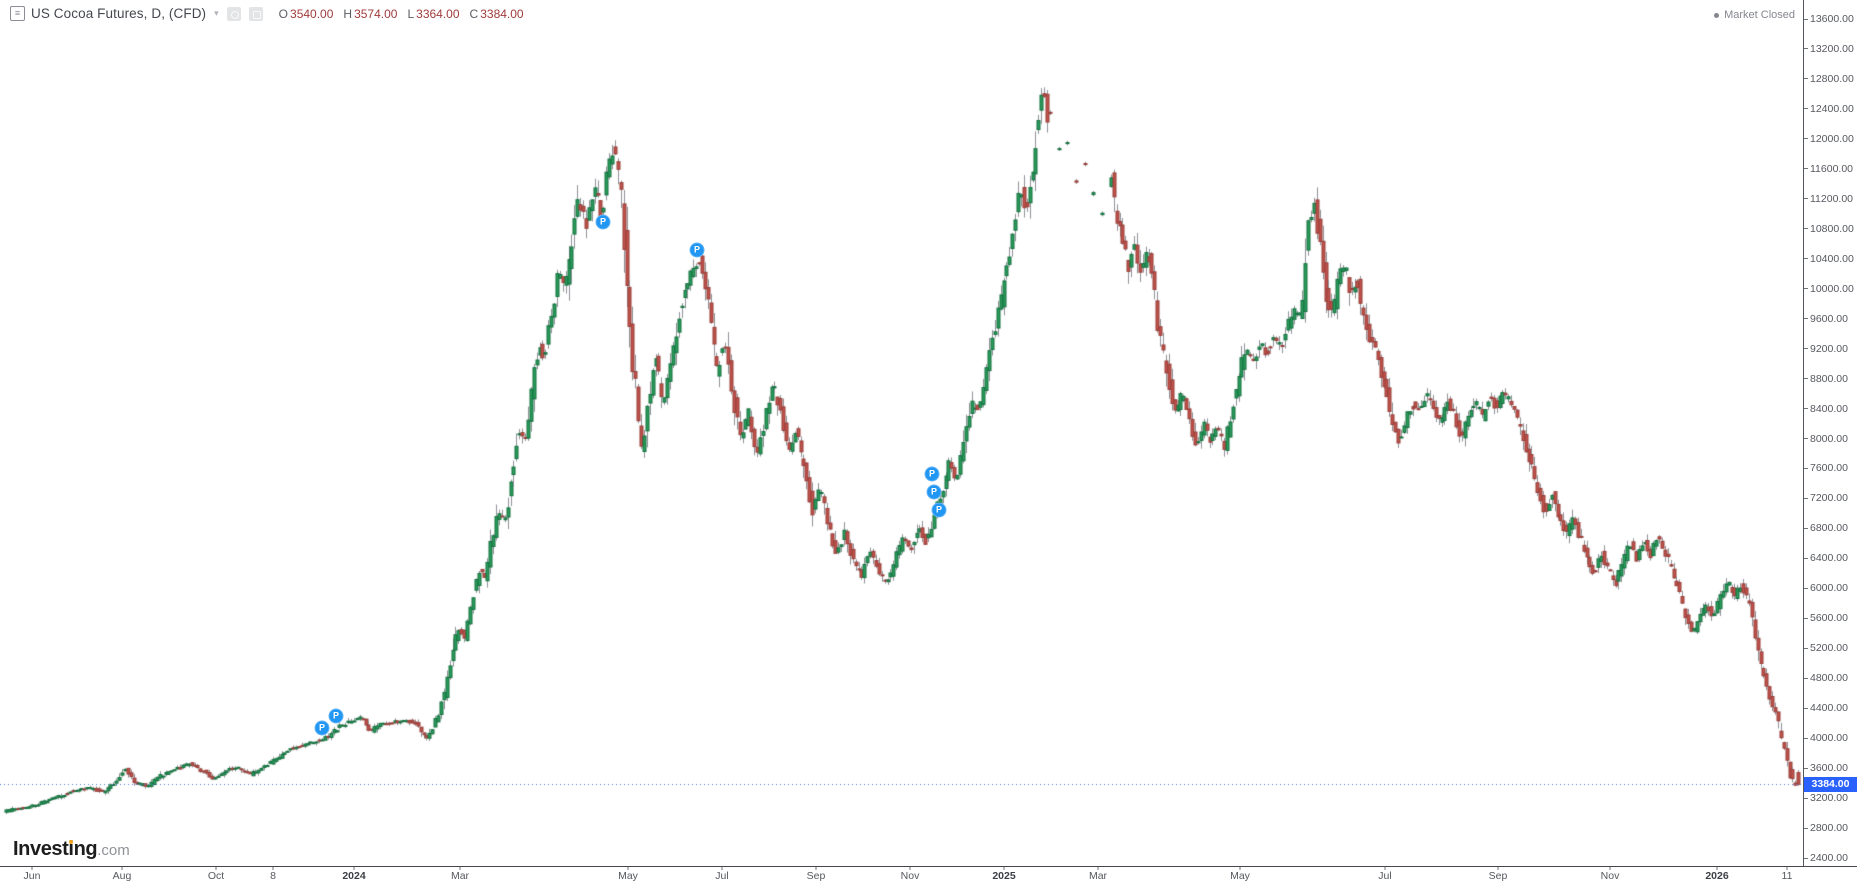 Image resolution: width=1857 pixels, height=883 pixels. Describe the element at coordinates (1829, 318) in the screenshot. I see `price-axis-label: 9600.00` at that location.